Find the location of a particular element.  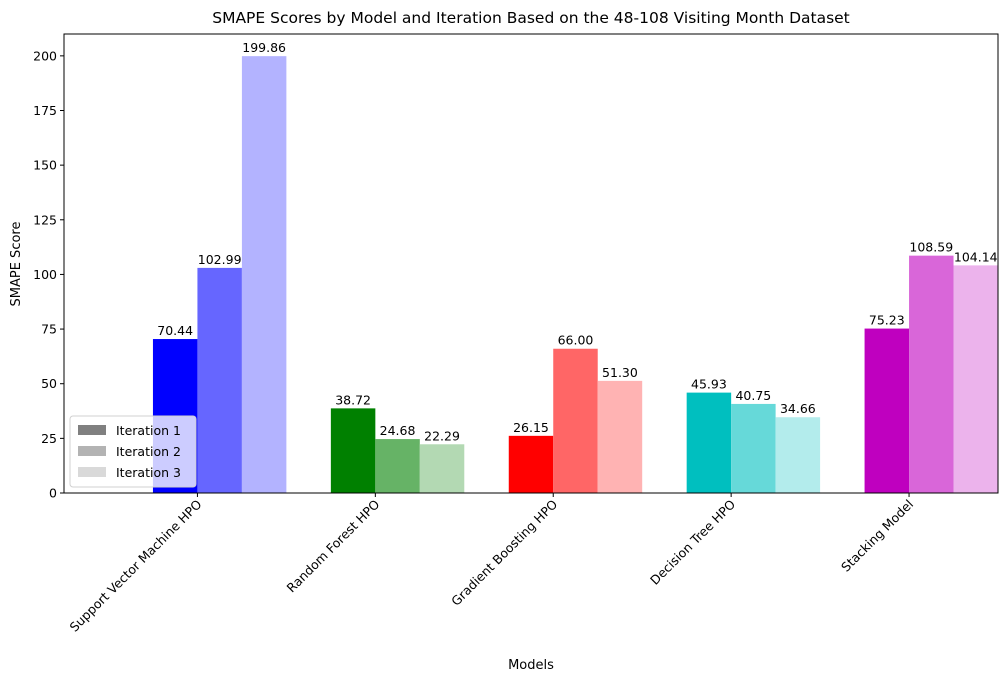

bar-value-label: 40.75 is located at coordinates (753, 395).